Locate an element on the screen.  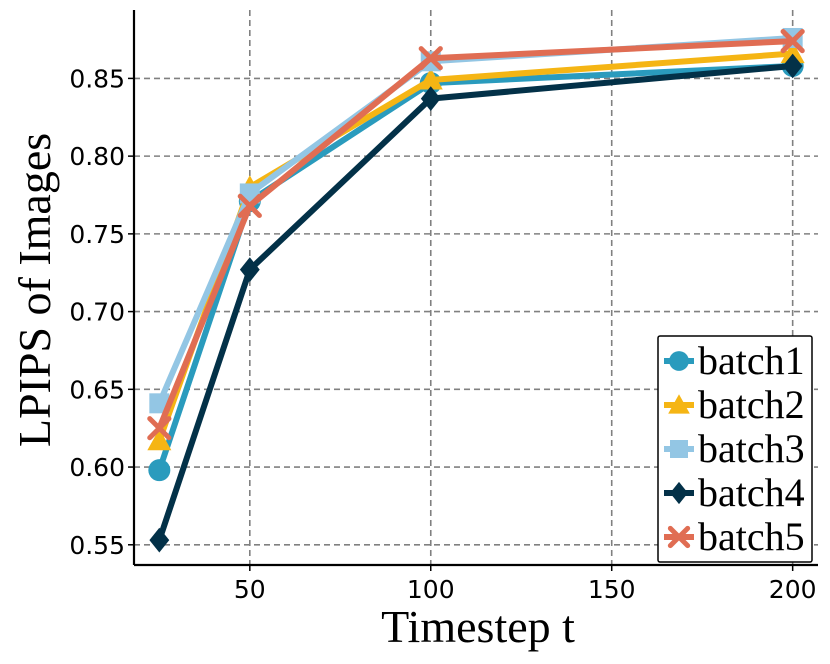
x-tick-label: 150 is located at coordinates (612, 589).